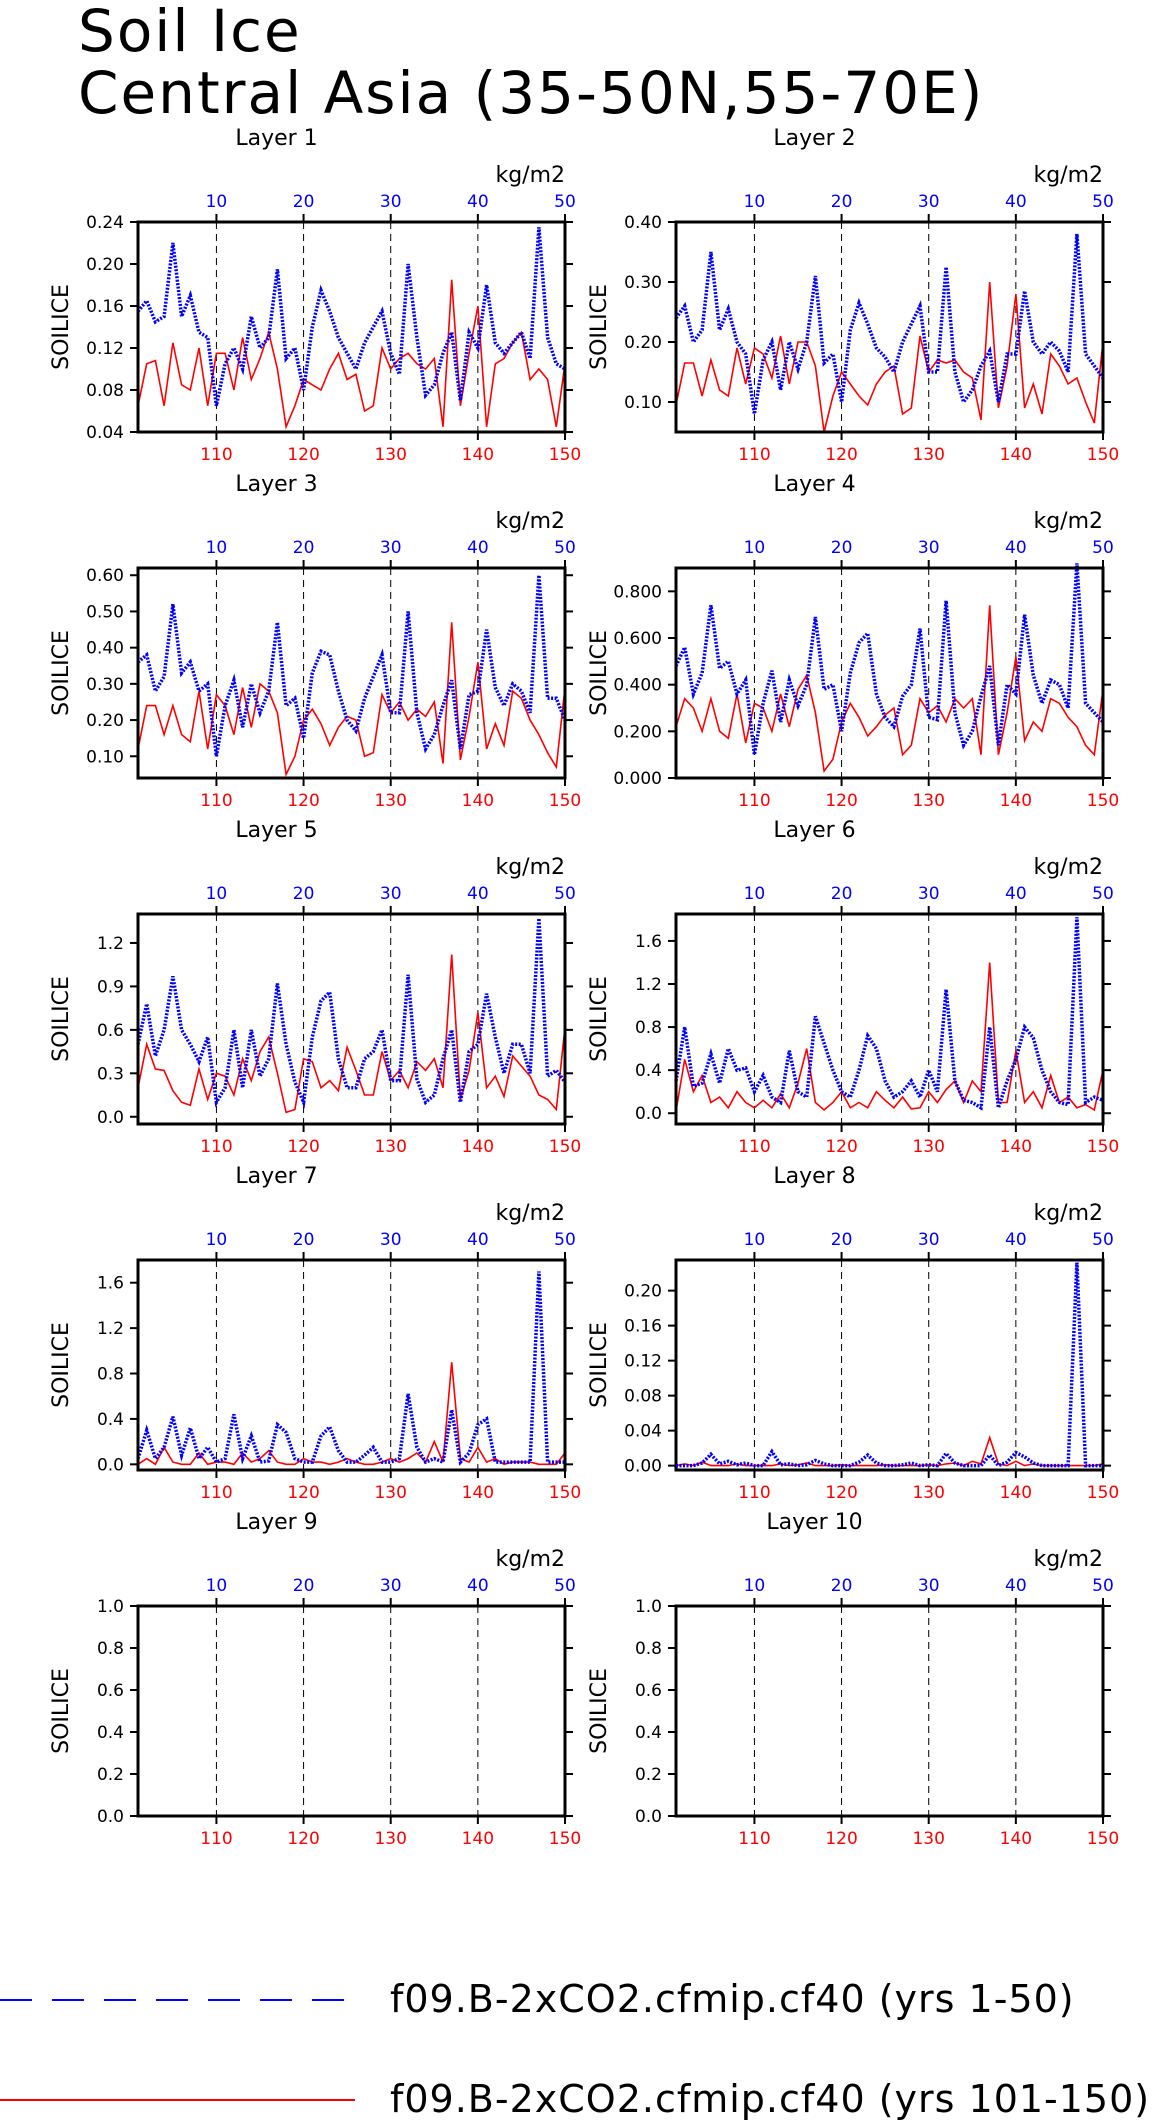 This screenshot has width=1154, height=2121. Describe the element at coordinates (814, 1522) in the screenshot. I see `panel-title: Layer 10` at that location.